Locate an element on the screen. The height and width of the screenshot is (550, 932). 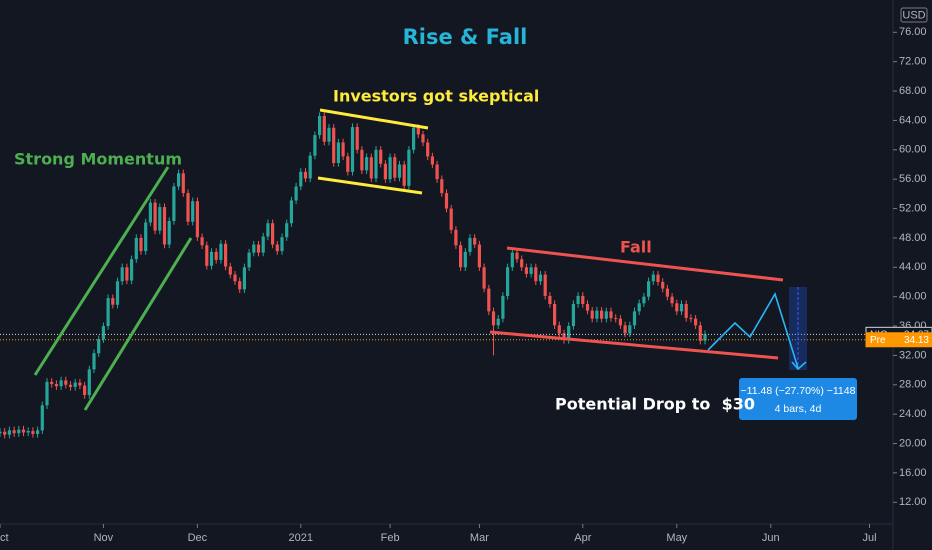
y-tick-label: 44.00 is located at coordinates (913, 267).